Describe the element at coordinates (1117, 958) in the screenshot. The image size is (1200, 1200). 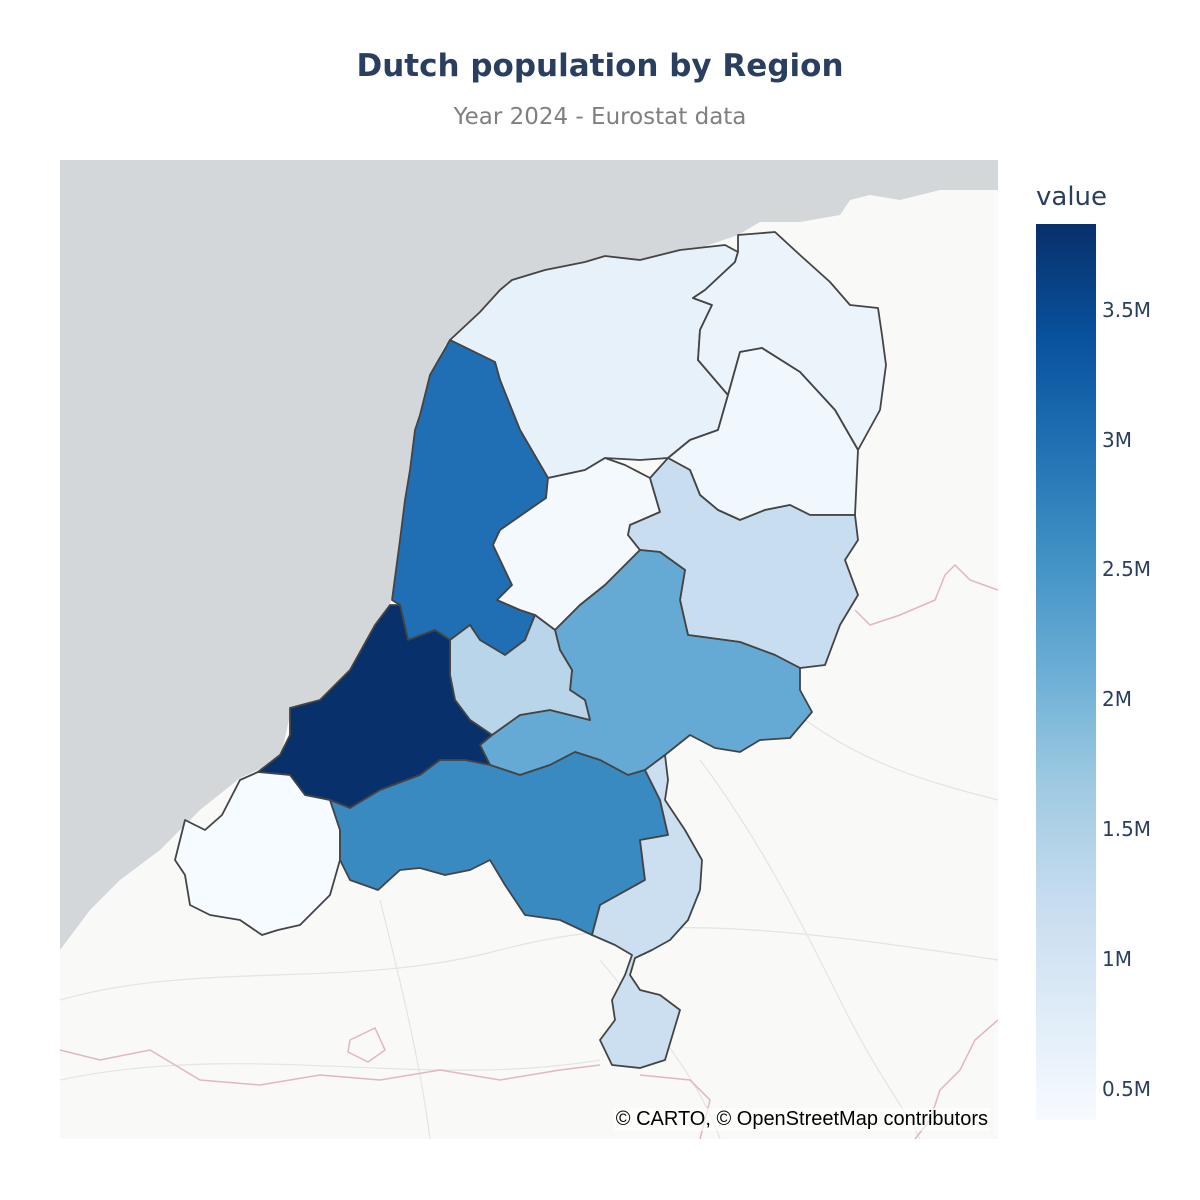
I see `colorbar-tick-label: 1M` at that location.